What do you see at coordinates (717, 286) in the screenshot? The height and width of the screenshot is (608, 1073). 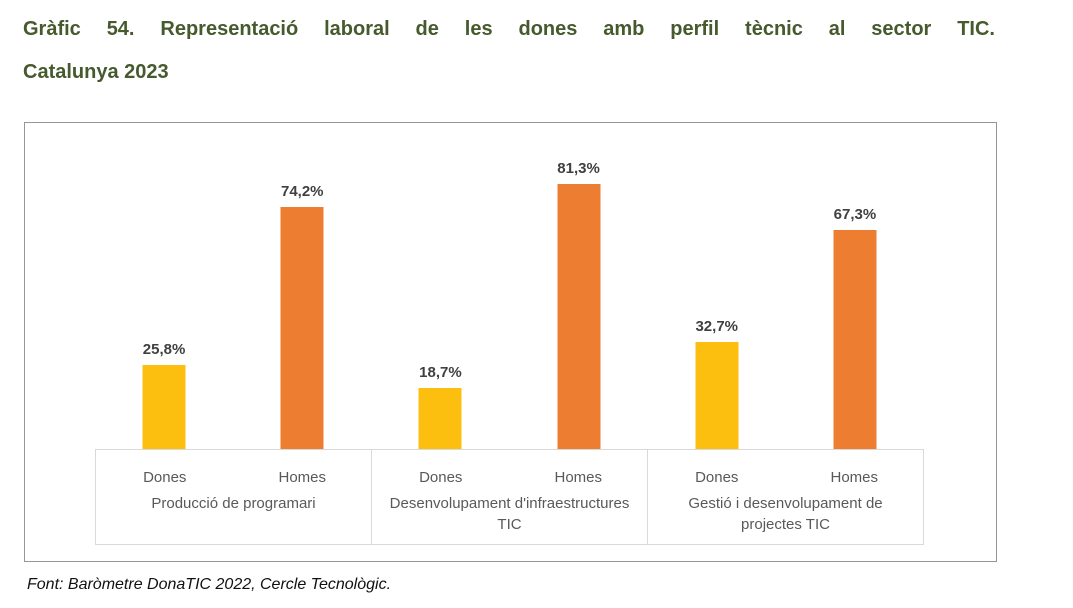 I see `bar-slot-dones: 32,7%` at bounding box center [717, 286].